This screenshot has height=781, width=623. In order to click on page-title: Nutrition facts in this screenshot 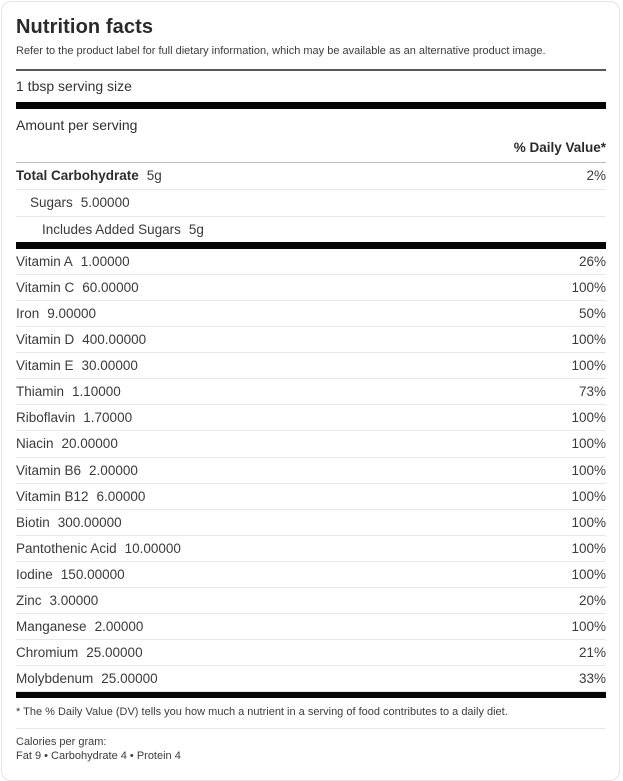, I will do `click(85, 27)`.